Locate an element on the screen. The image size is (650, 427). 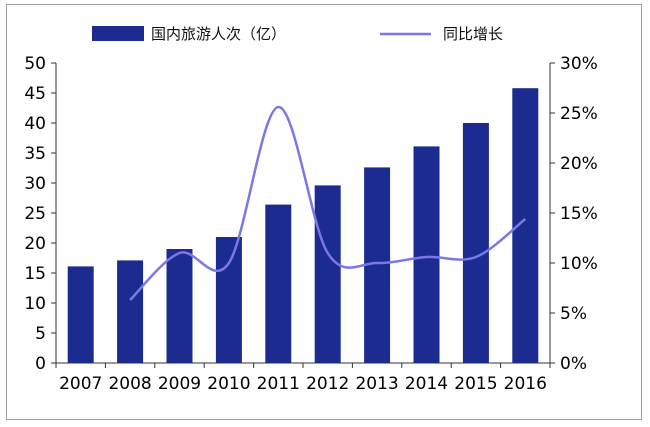
x-tick-label: 2007 is located at coordinates (80, 384).